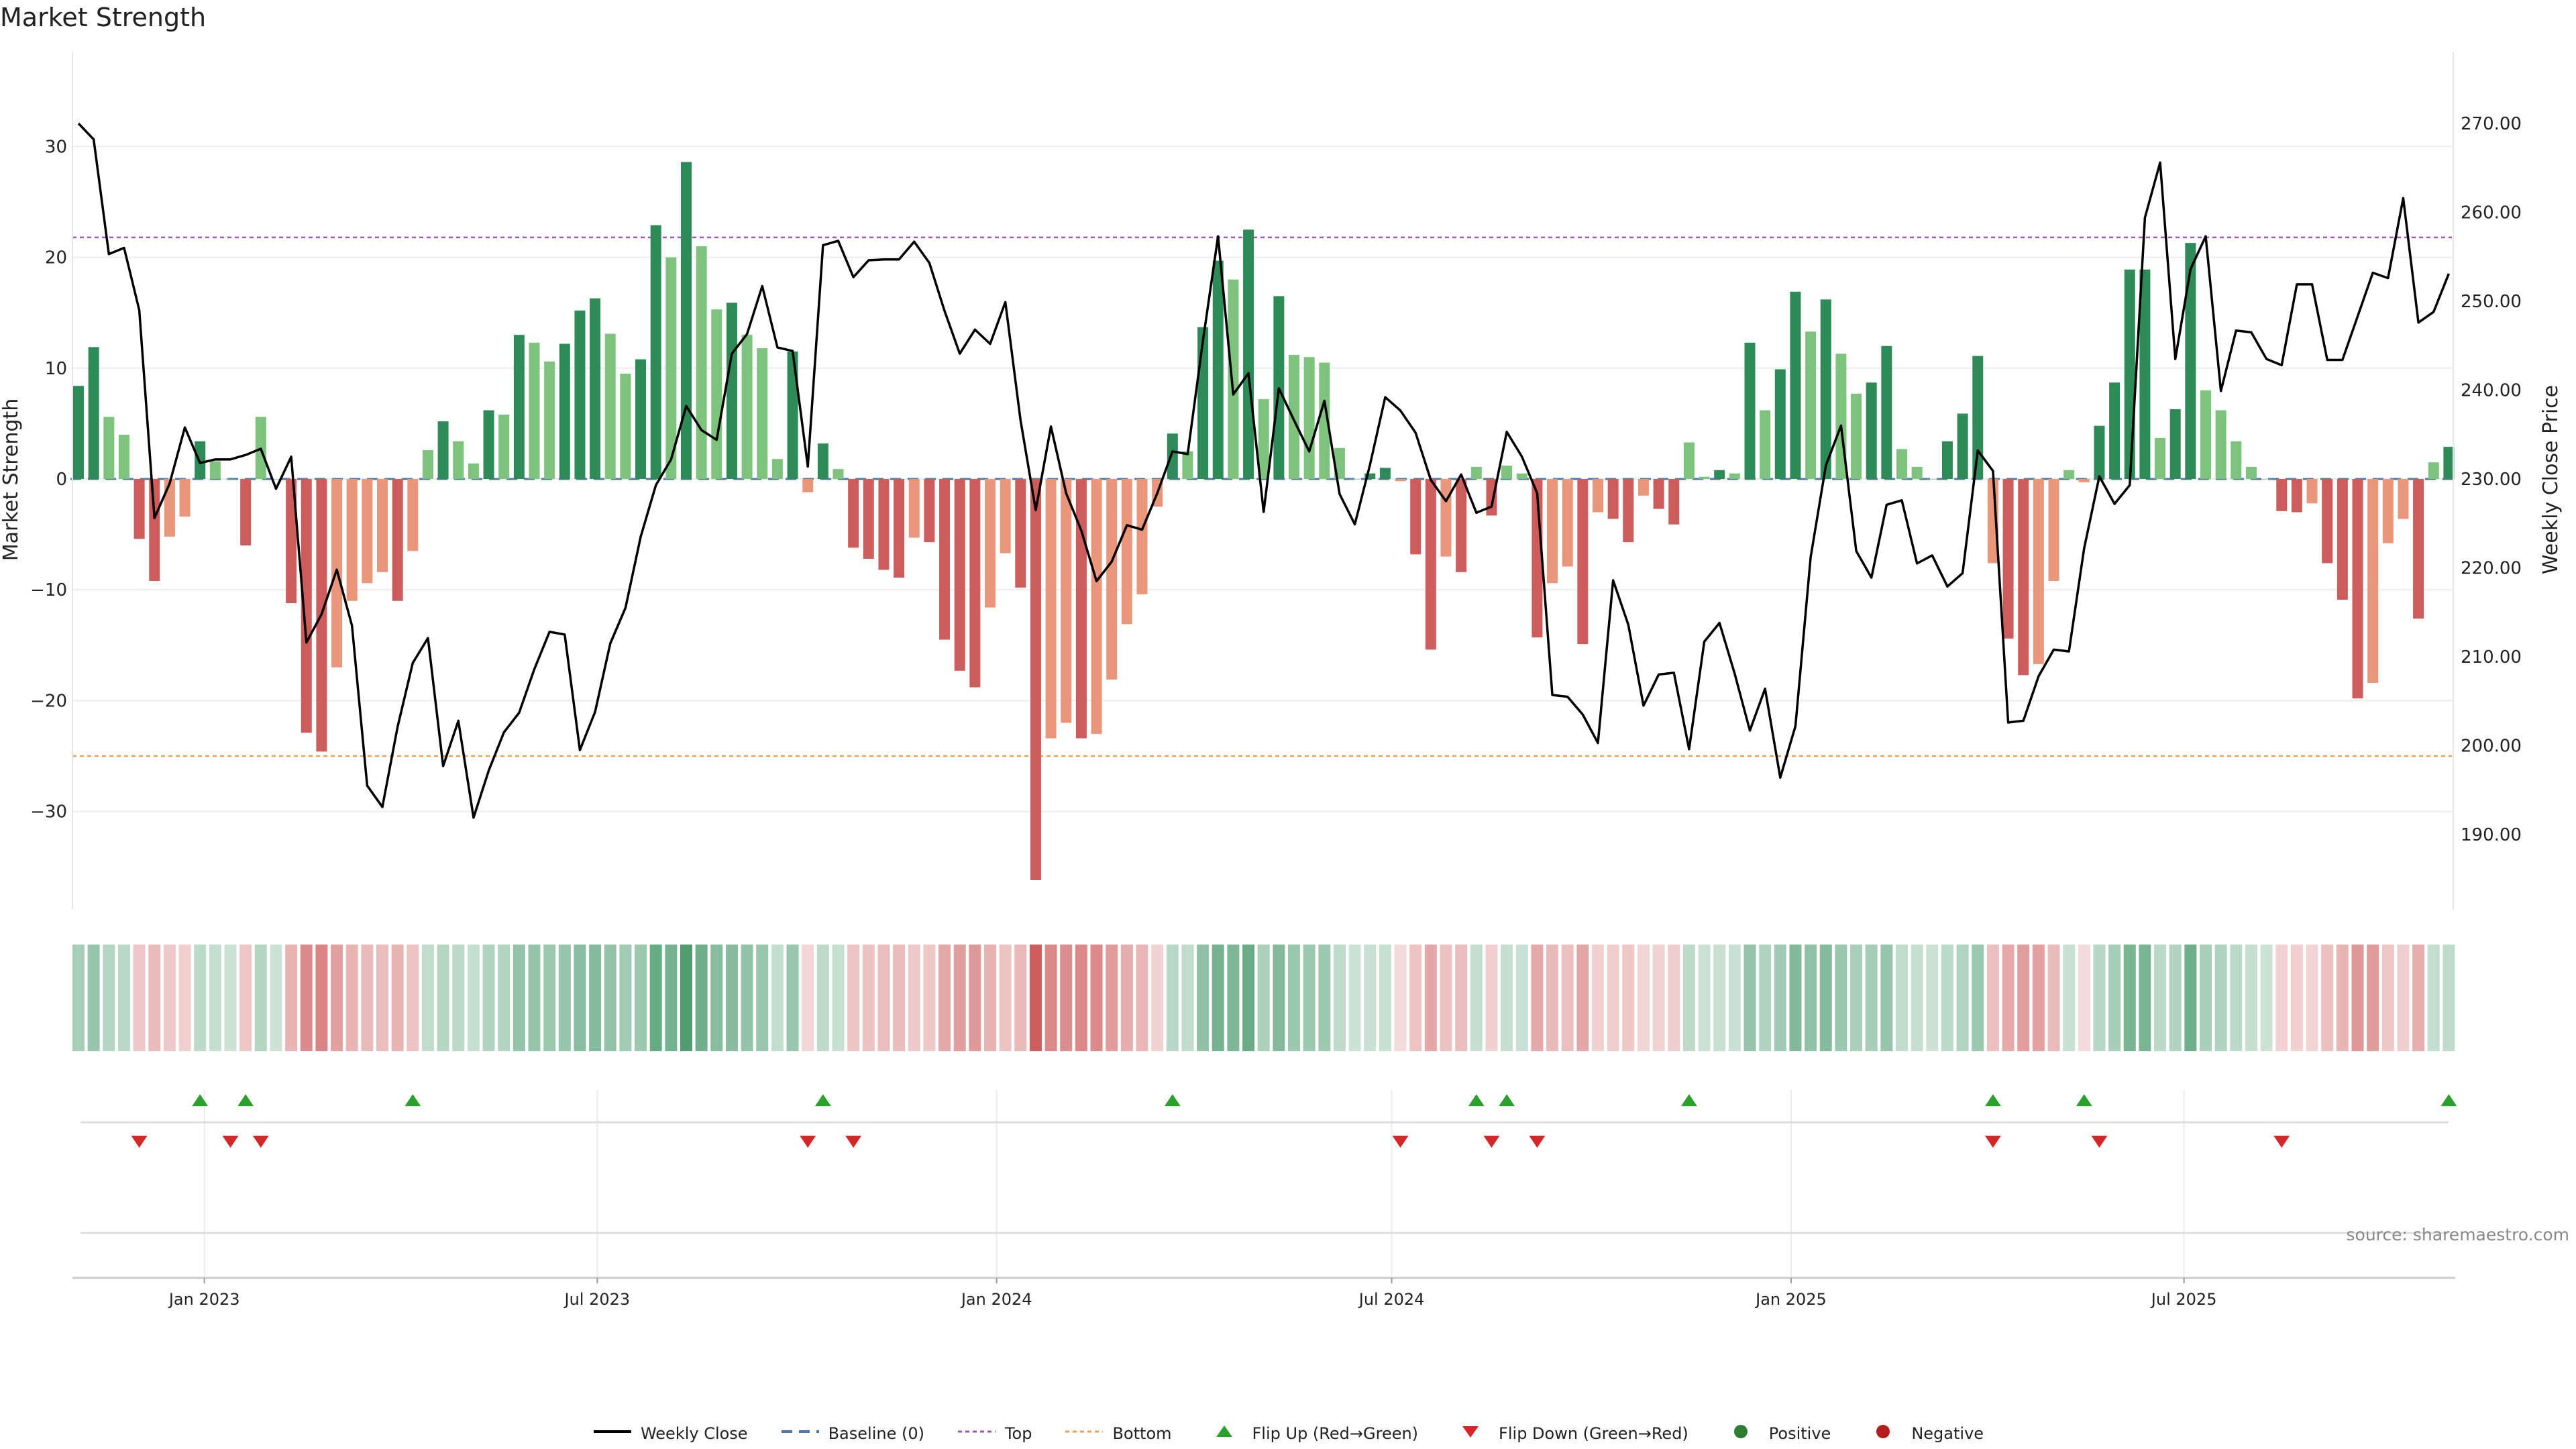 The width and height of the screenshot is (2576, 1449). I want to click on legend-item-negative: Negative, so click(1923, 1434).